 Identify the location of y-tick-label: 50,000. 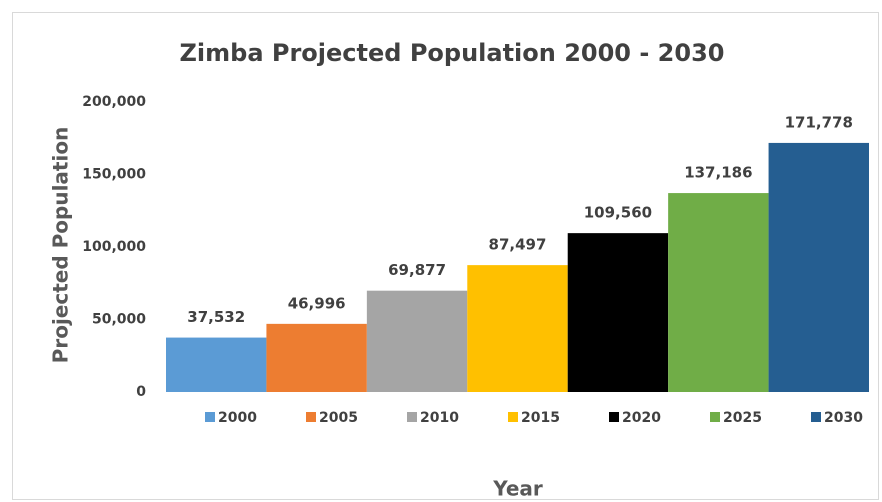
(119, 320).